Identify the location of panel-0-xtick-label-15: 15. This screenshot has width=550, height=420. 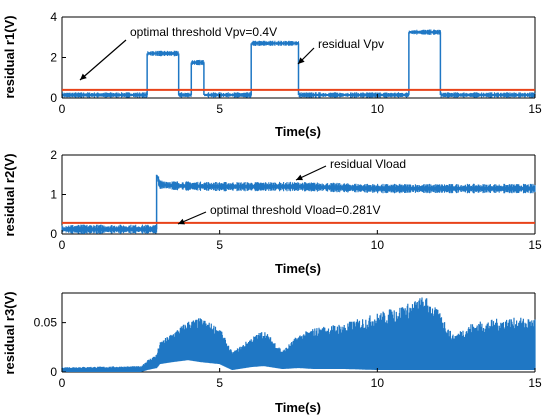
(535, 109).